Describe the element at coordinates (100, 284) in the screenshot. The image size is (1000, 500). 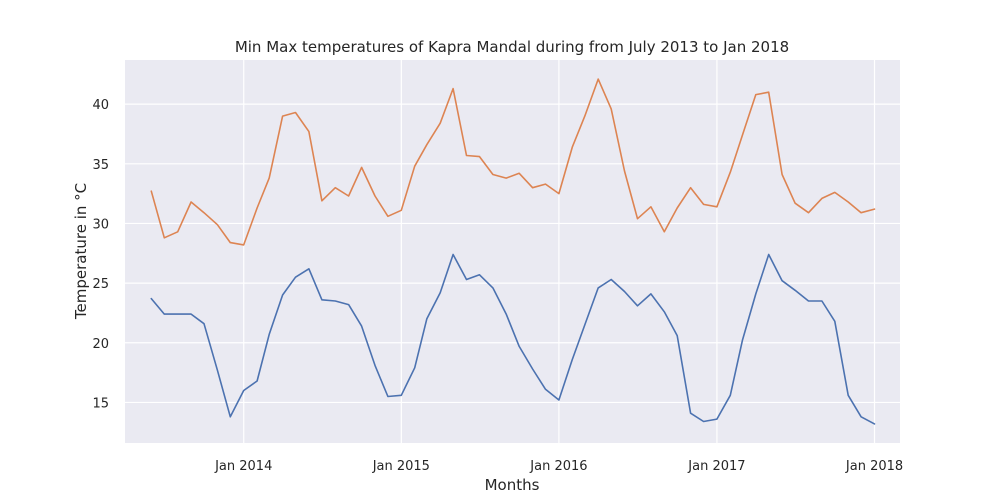
I see `y-tick-label: 25` at that location.